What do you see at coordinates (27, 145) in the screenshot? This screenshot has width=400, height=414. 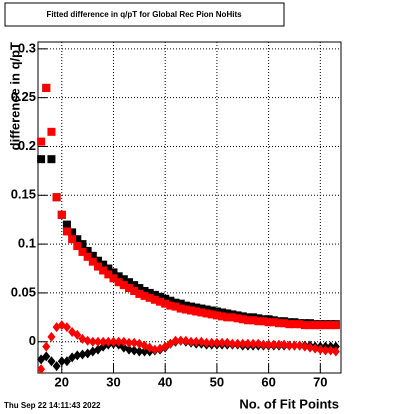 I see `y-tick-label: 0.2` at bounding box center [27, 145].